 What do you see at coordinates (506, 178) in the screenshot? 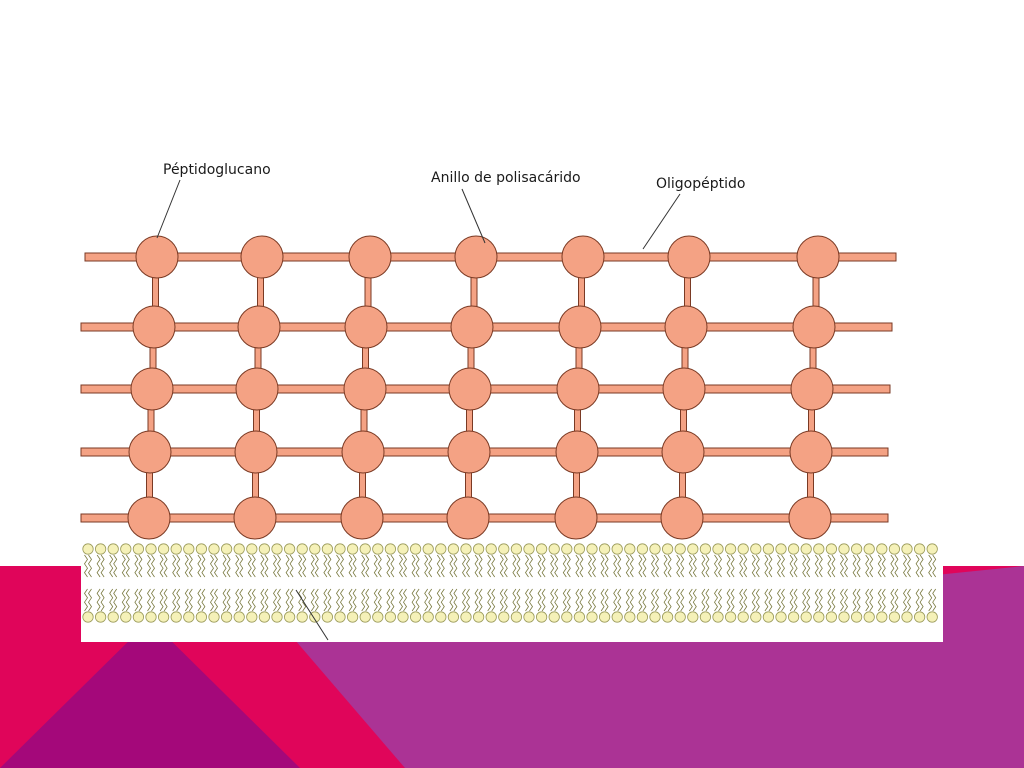
I see `label-polysaccharide-ring: Anillo de polisacárido` at bounding box center [506, 178].